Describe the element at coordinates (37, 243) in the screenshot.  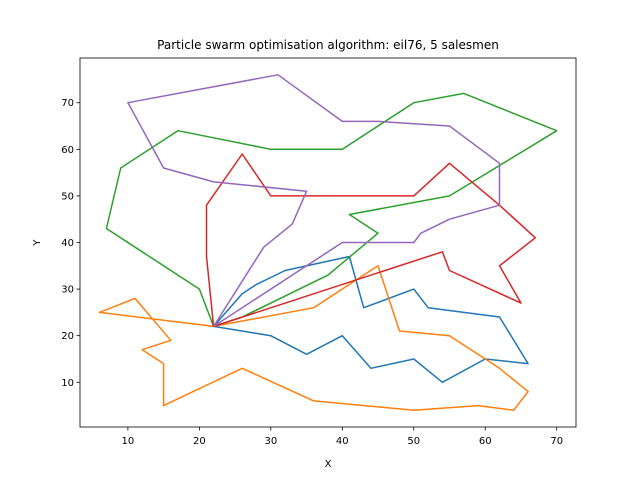
I see `y-axis-label: Y` at that location.